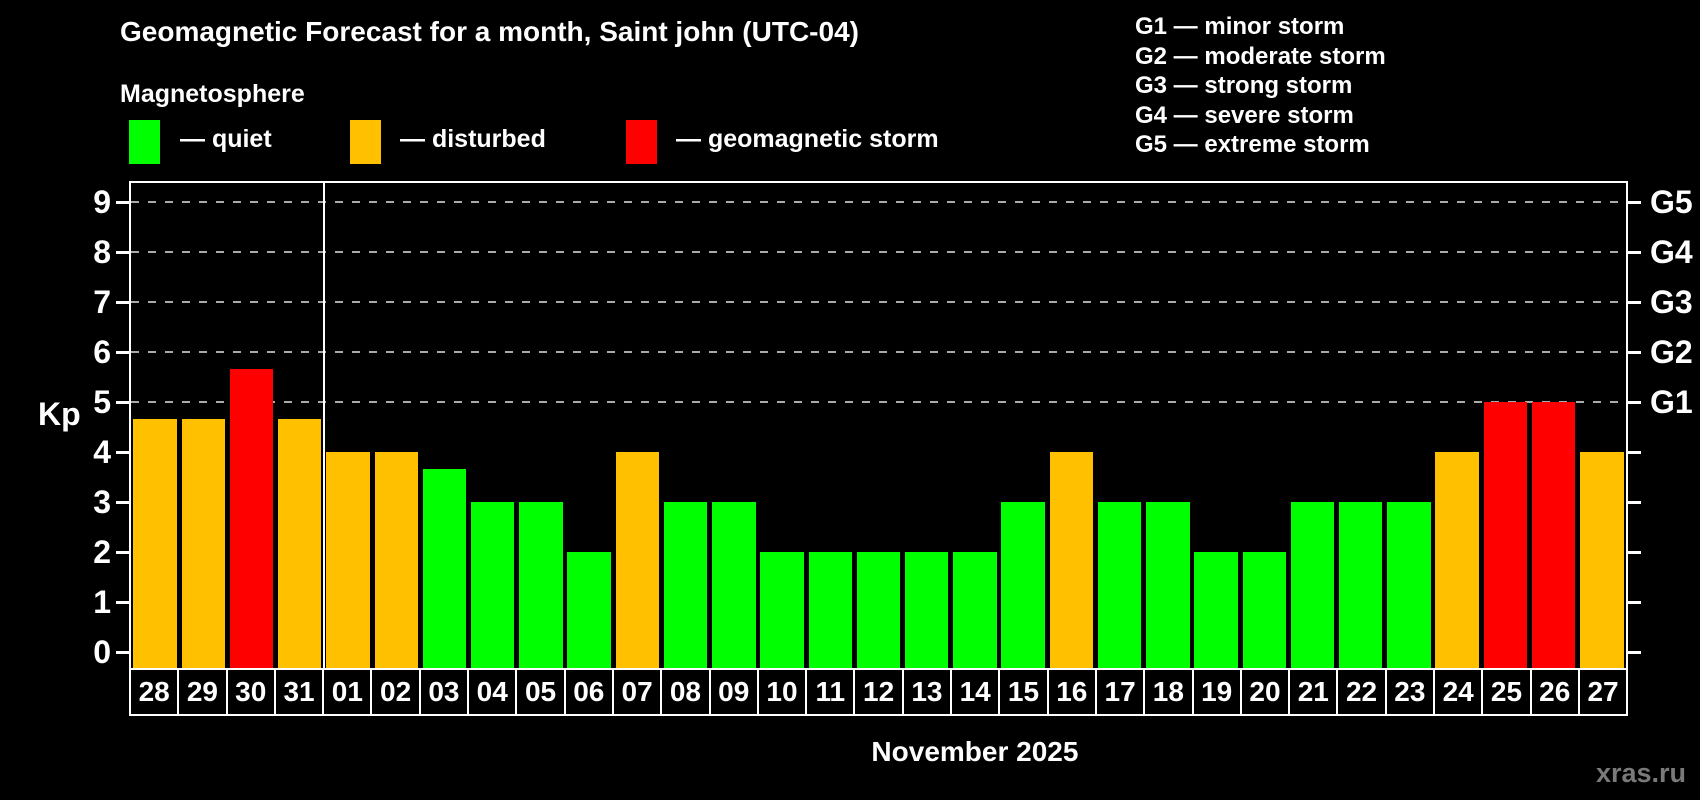  Describe the element at coordinates (59, 414) in the screenshot. I see `y-axis-title: Kp` at that location.